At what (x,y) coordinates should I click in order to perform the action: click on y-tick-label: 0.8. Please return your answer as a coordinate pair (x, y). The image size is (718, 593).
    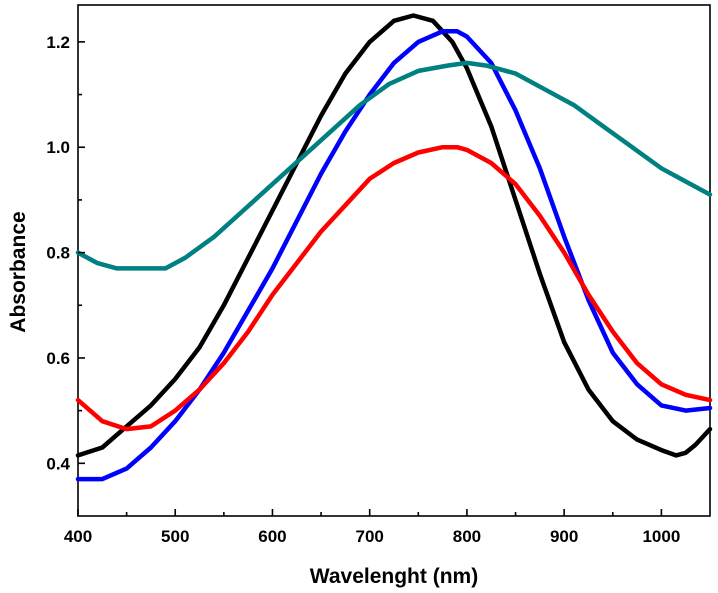
    Looking at the image, I should click on (58, 253).